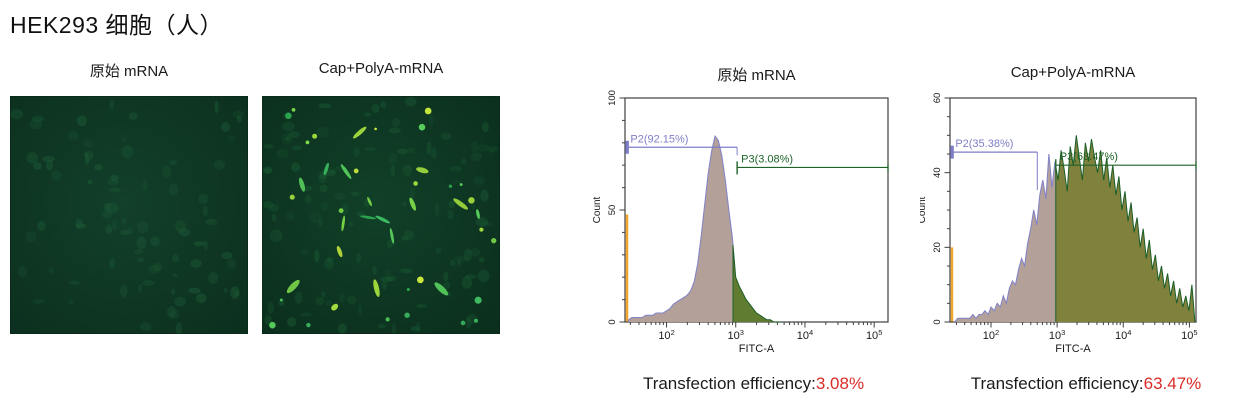 Image resolution: width=1236 pixels, height=403 pixels. I want to click on svg-text: P2(35.38%), so click(984, 144).